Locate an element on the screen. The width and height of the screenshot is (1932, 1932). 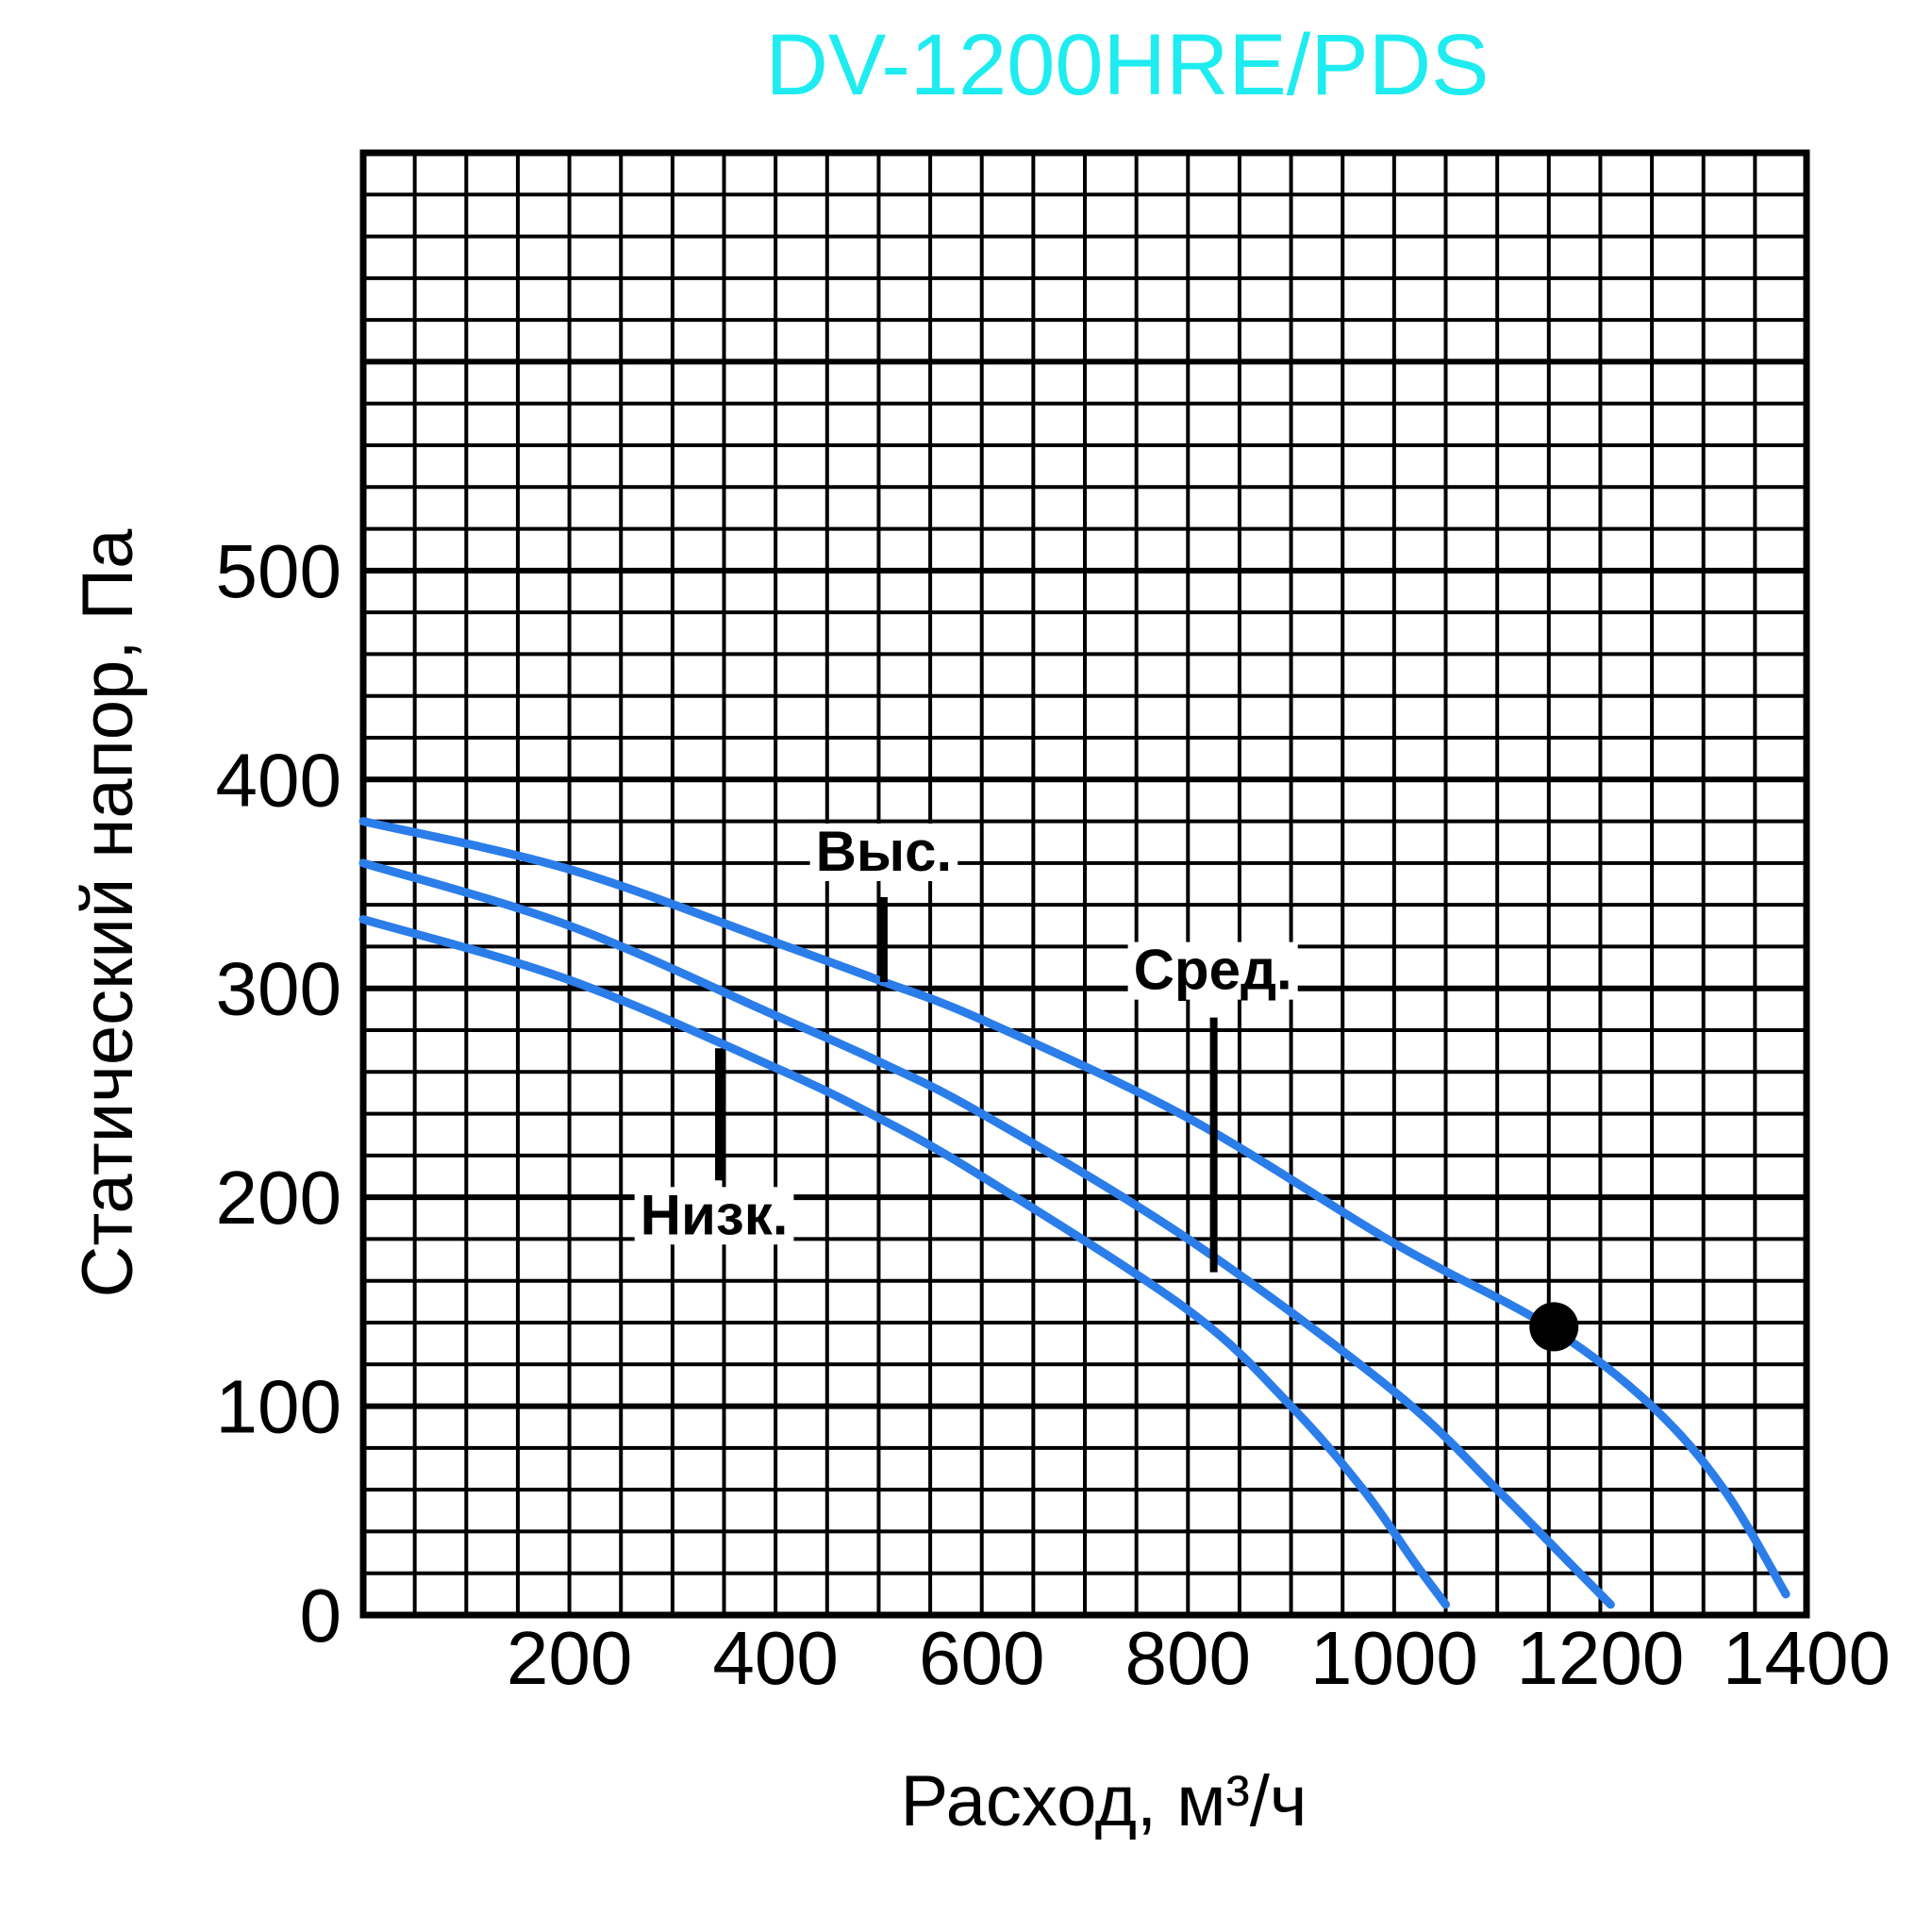
annotation-label: Сред. is located at coordinates (1213, 971).